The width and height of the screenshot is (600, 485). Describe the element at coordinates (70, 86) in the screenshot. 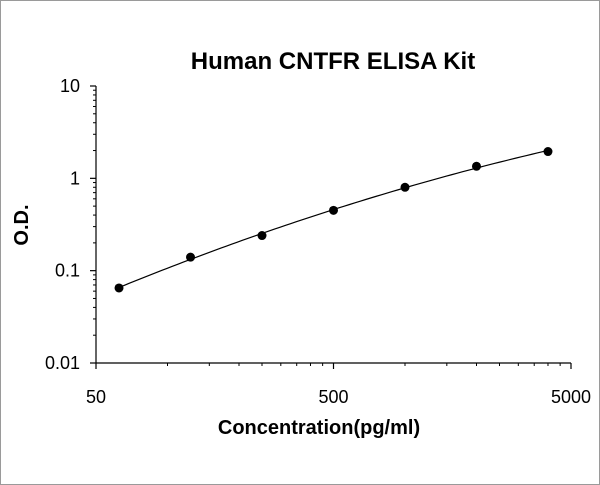

I see `y-tick-label: 10` at that location.